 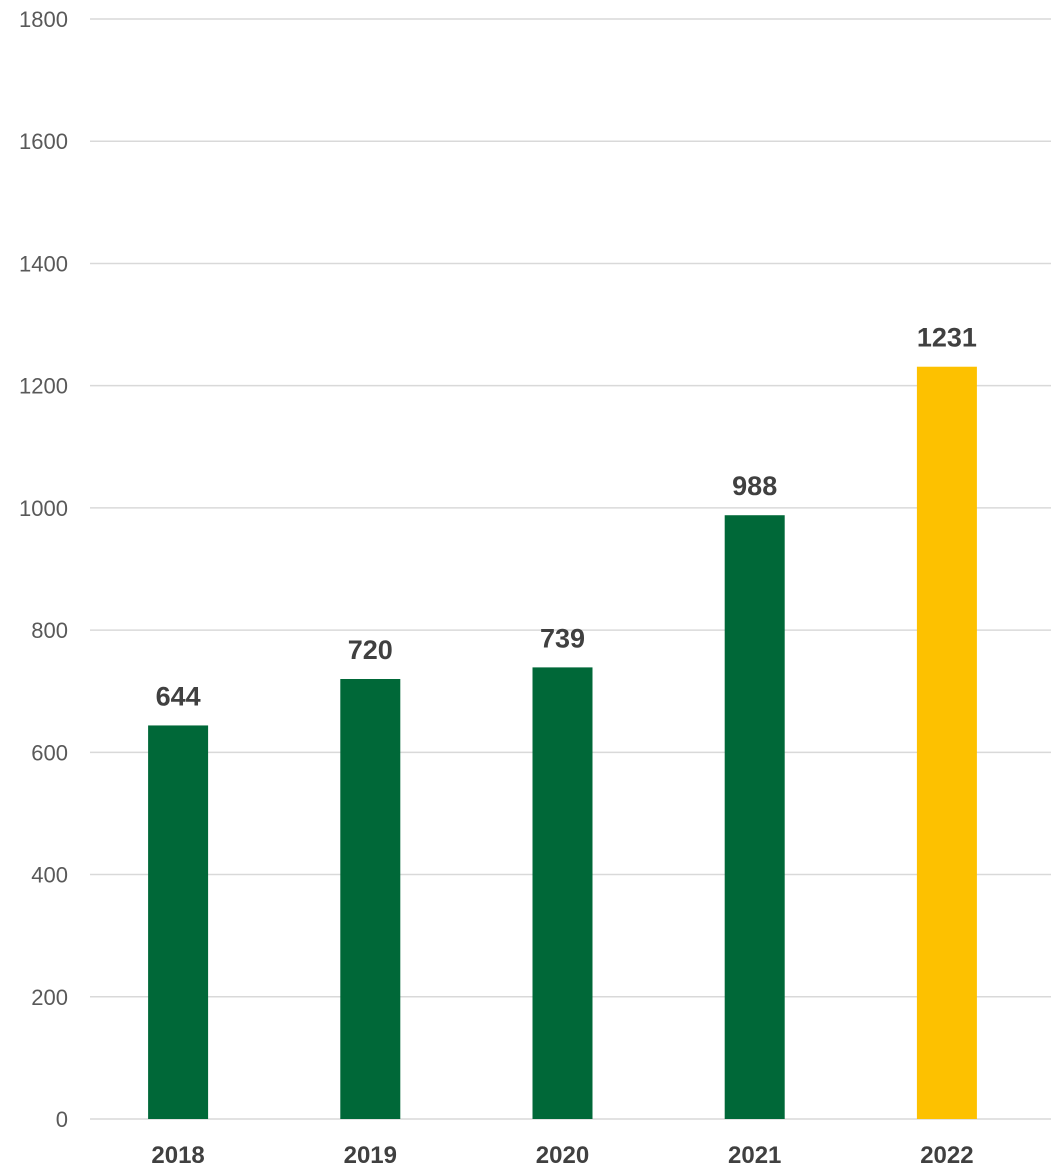 I want to click on data-label-2019: 720, so click(x=370, y=650).